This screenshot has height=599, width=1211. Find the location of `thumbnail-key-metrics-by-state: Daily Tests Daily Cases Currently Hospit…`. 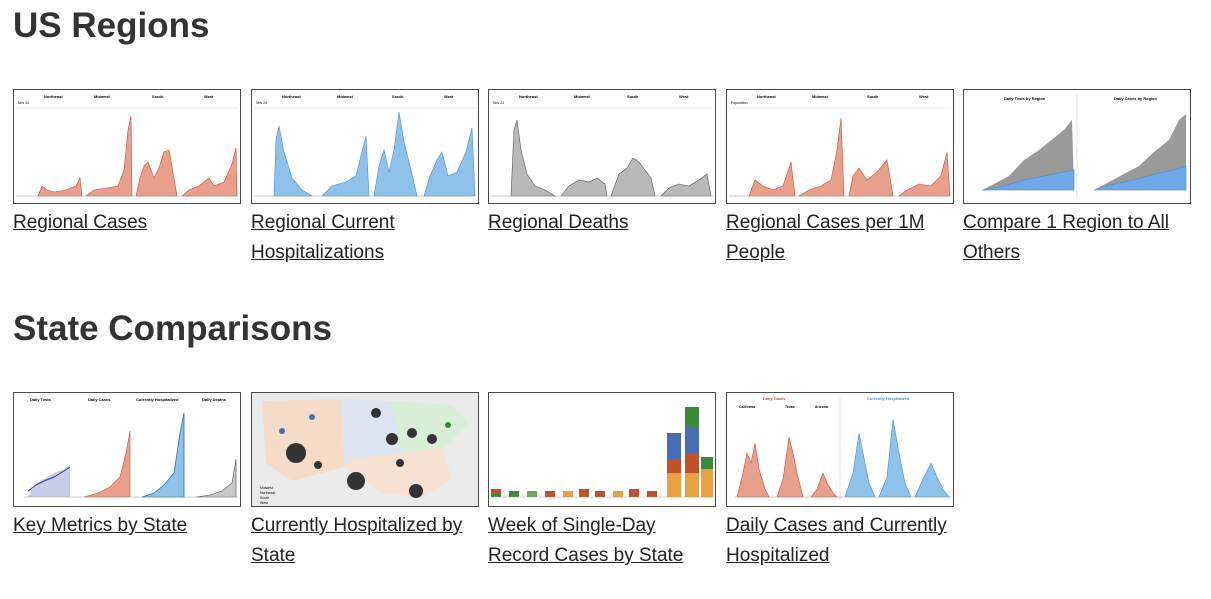

thumbnail-key-metrics-by-state: Daily Tests Daily Cases Currently Hospit… is located at coordinates (127, 449).